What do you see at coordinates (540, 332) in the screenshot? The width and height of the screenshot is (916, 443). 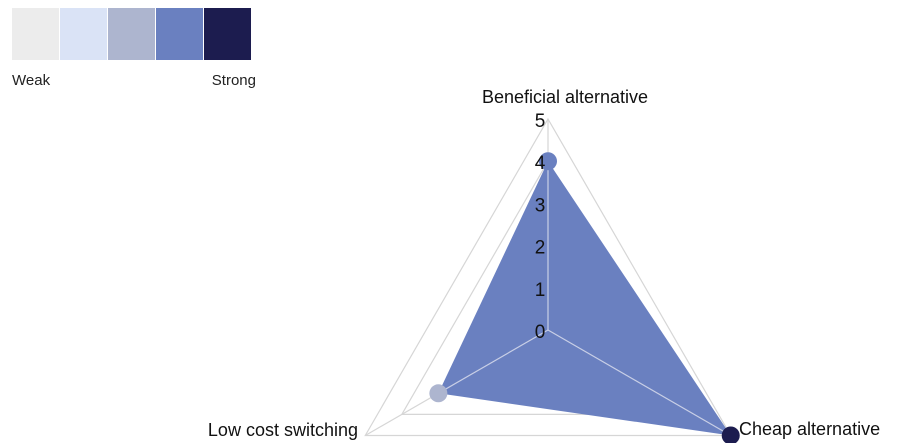 I see `tick-label-0: 0` at bounding box center [540, 332].